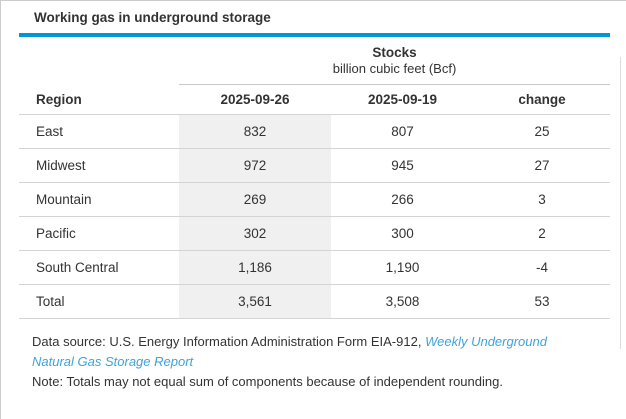  What do you see at coordinates (620, 203) in the screenshot?
I see `table-edge-line` at bounding box center [620, 203].